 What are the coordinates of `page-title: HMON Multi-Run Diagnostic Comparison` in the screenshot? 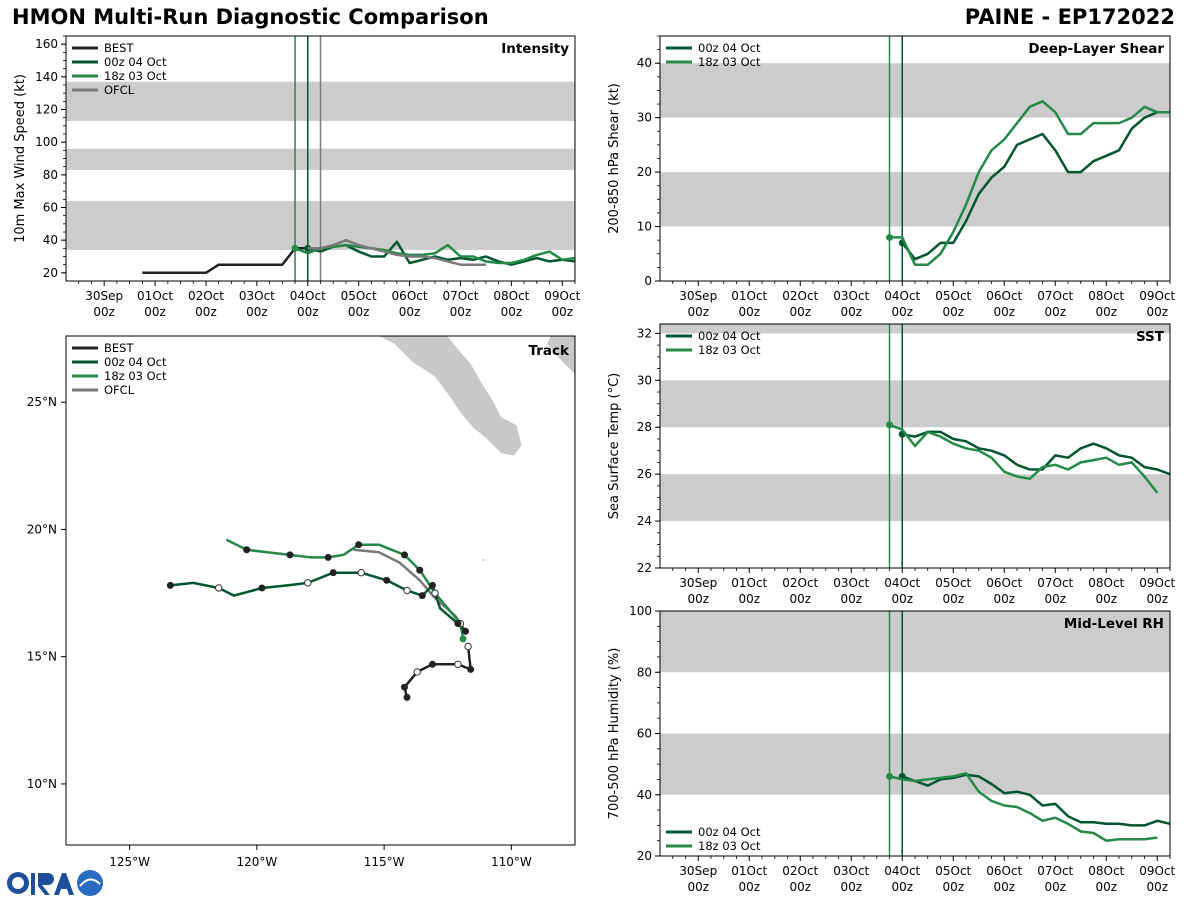 It's located at (250, 17).